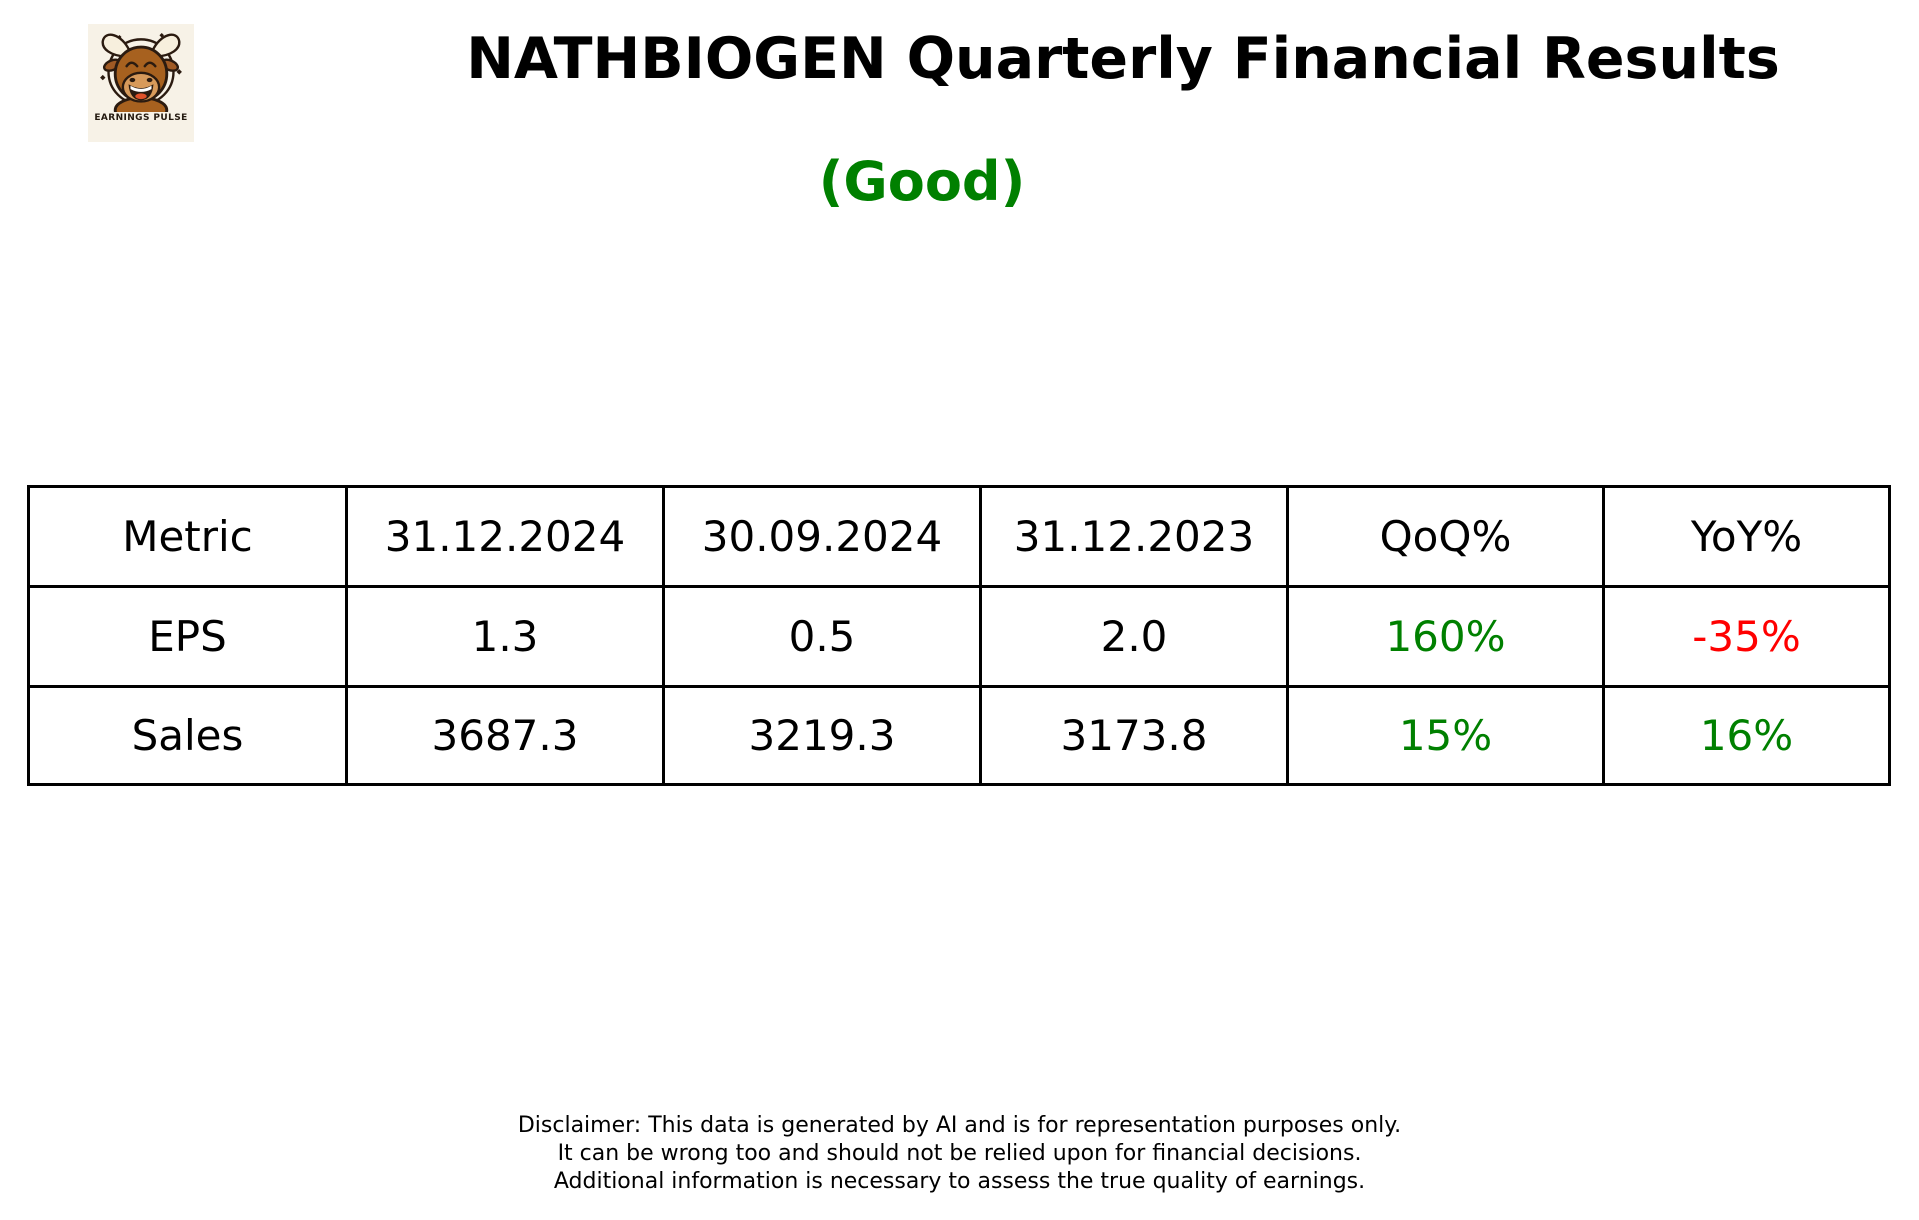  Describe the element at coordinates (505, 636) in the screenshot. I see `value-cell: 1.3` at that location.